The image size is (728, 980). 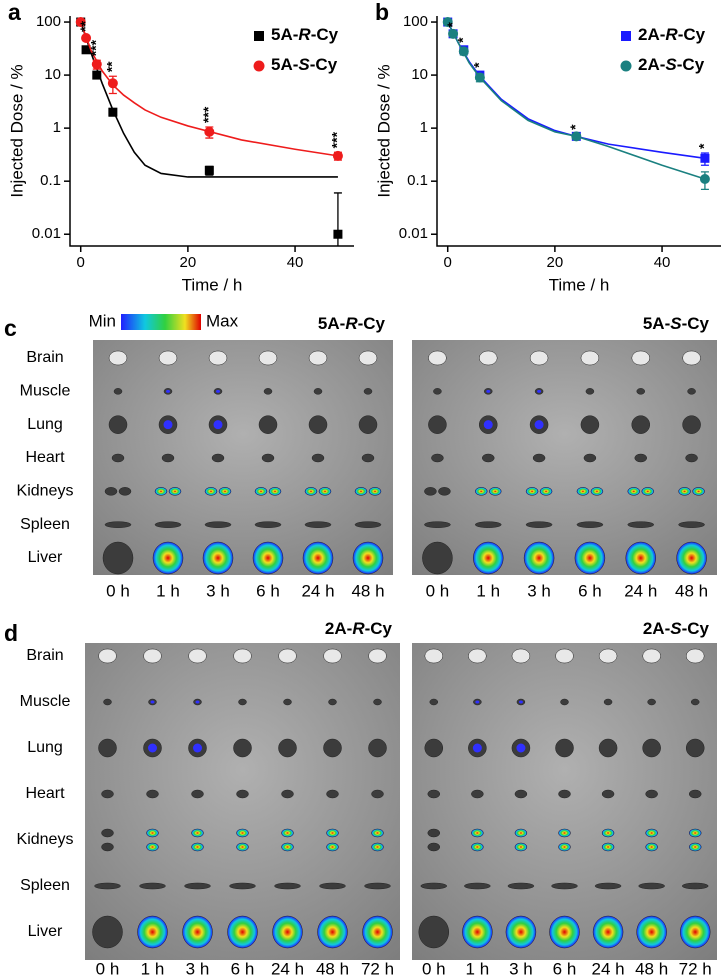 I want to click on legend-label: 2A-S-Cy, so click(x=671, y=64).